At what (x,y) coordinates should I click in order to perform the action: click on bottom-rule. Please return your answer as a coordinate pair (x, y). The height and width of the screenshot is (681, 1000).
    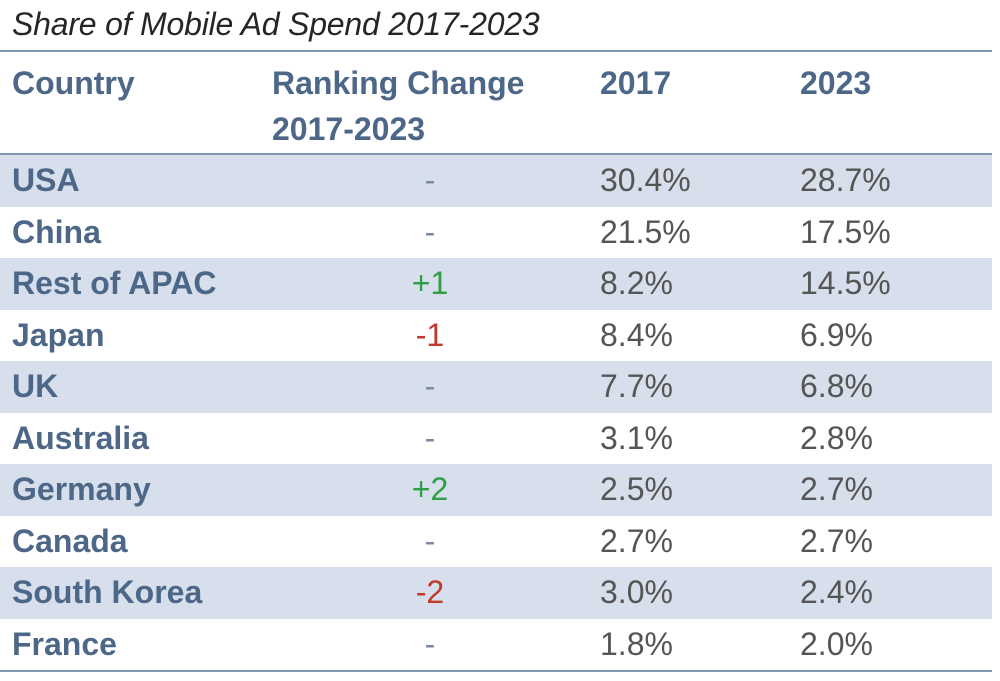
    Looking at the image, I should click on (496, 671).